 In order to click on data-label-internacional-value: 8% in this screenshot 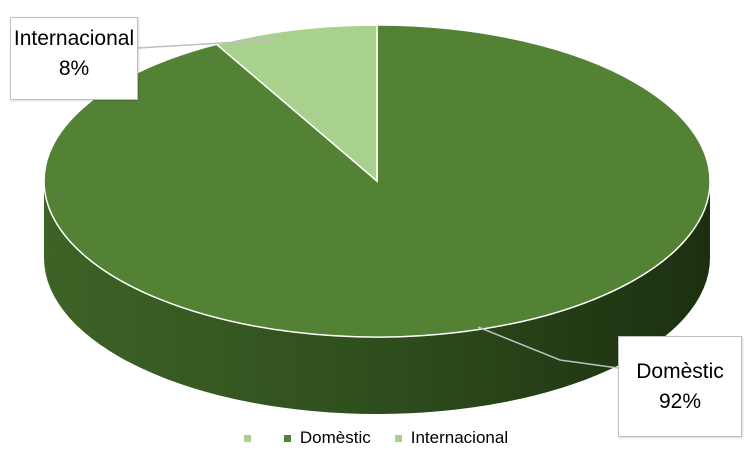, I will do `click(74, 68)`.